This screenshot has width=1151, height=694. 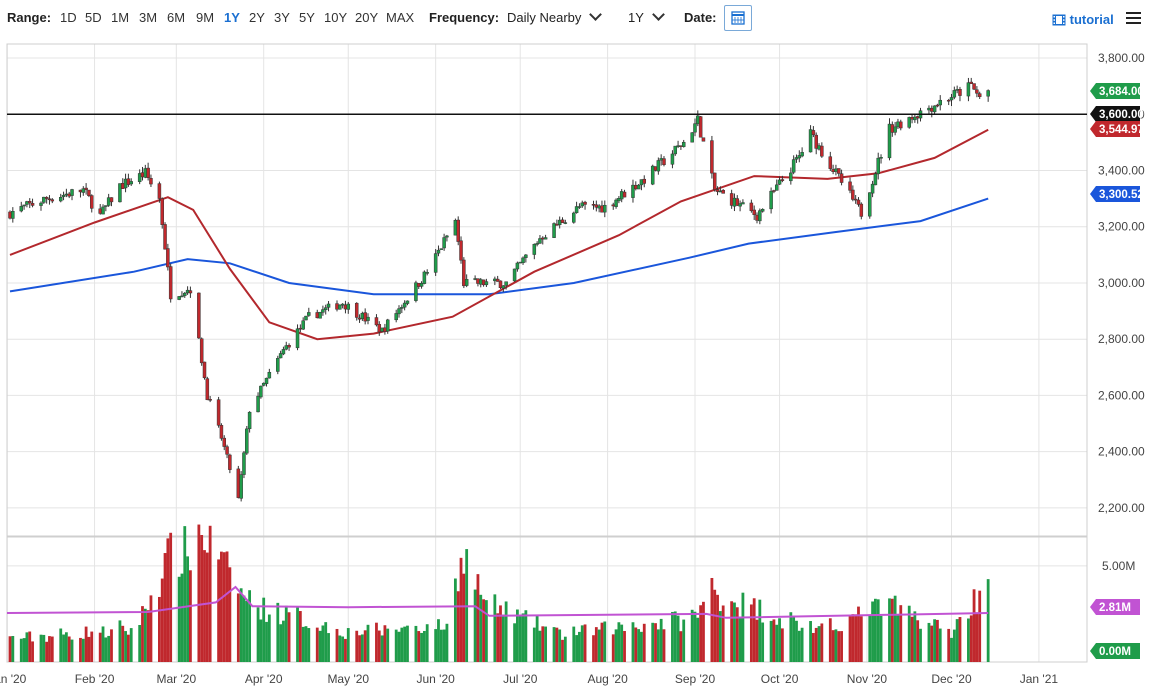 I want to click on range-3y: 3Y, so click(x=282, y=17).